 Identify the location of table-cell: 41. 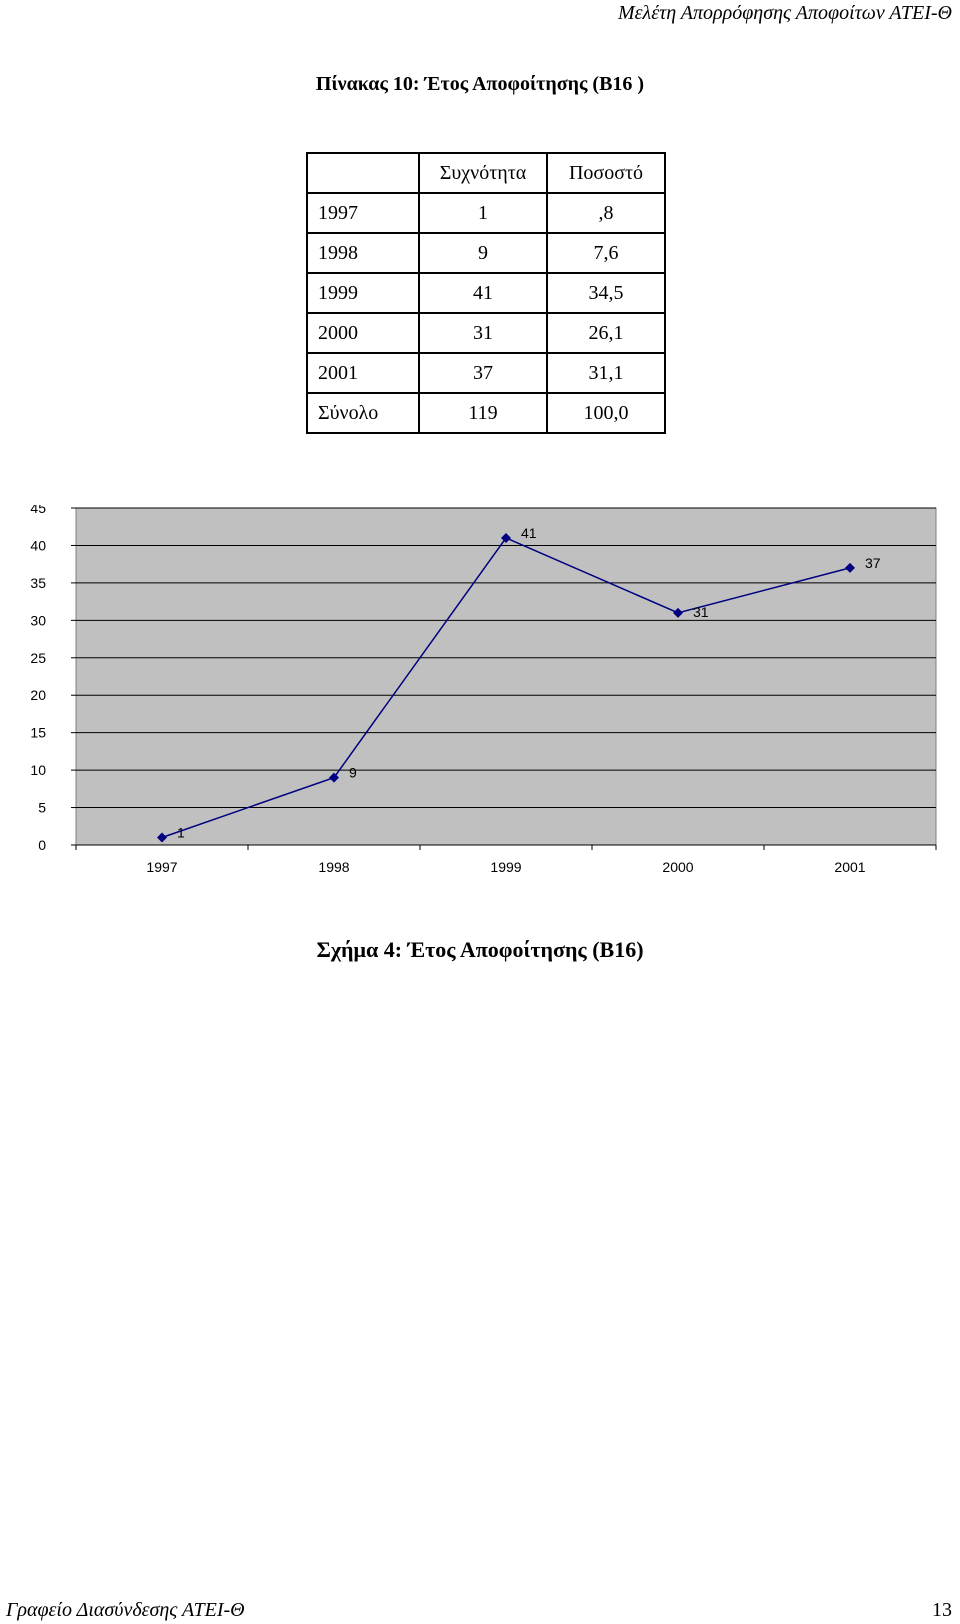
(483, 293).